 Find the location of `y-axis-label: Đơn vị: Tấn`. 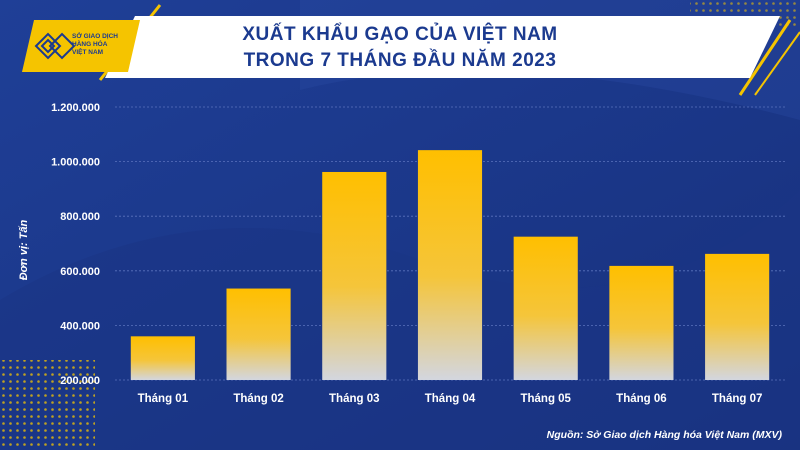

y-axis-label: Đơn vị: Tấn is located at coordinates (24, 250).